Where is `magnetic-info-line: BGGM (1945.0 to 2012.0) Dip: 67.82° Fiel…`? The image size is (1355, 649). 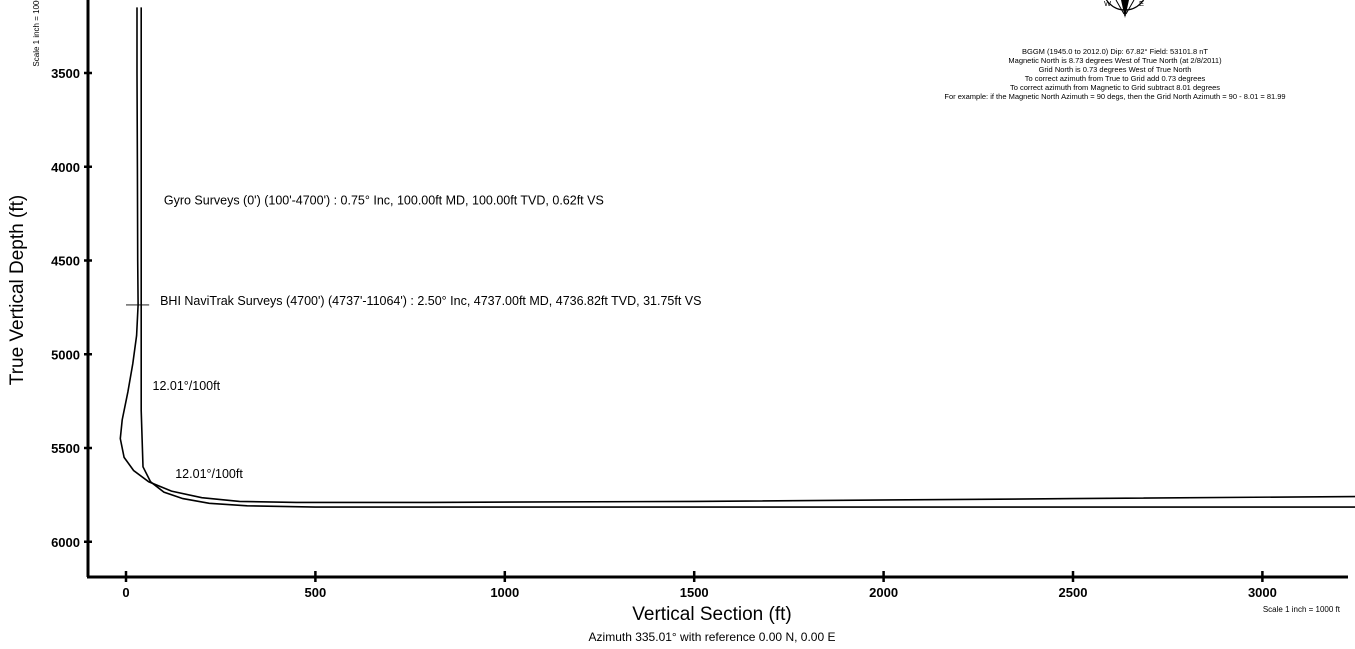 magnetic-info-line: BGGM (1945.0 to 2012.0) Dip: 67.82° Fiel… is located at coordinates (1115, 51).